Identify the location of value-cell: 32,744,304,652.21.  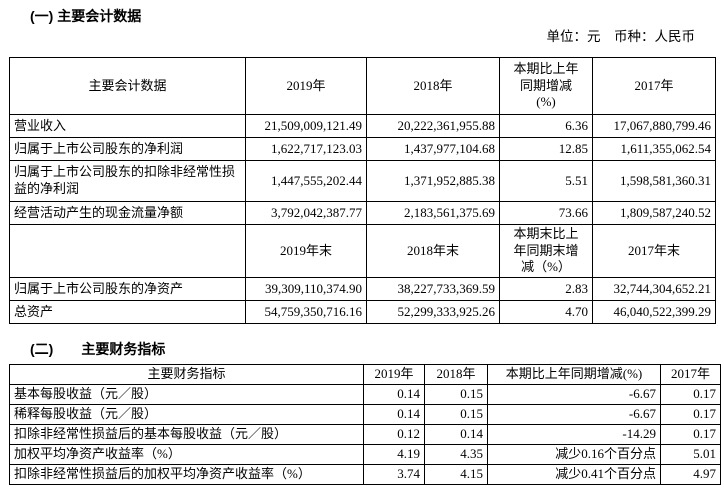
(654, 289).